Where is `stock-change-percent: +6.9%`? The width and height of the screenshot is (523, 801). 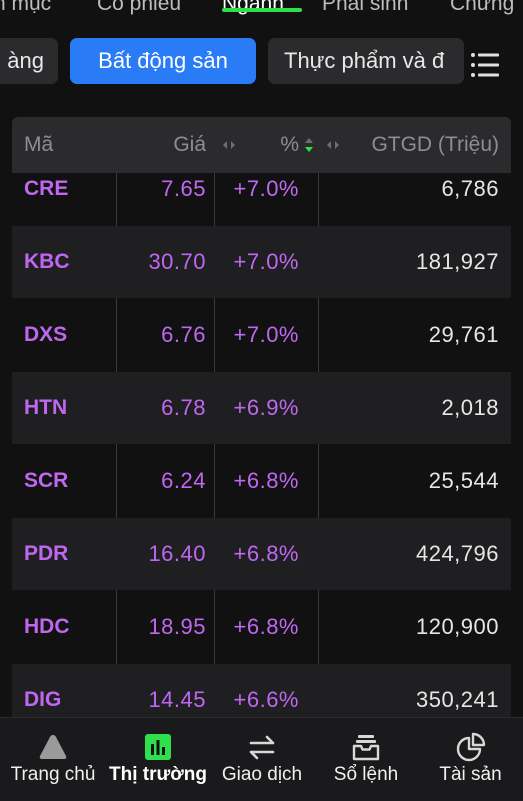 stock-change-percent: +6.9% is located at coordinates (266, 407).